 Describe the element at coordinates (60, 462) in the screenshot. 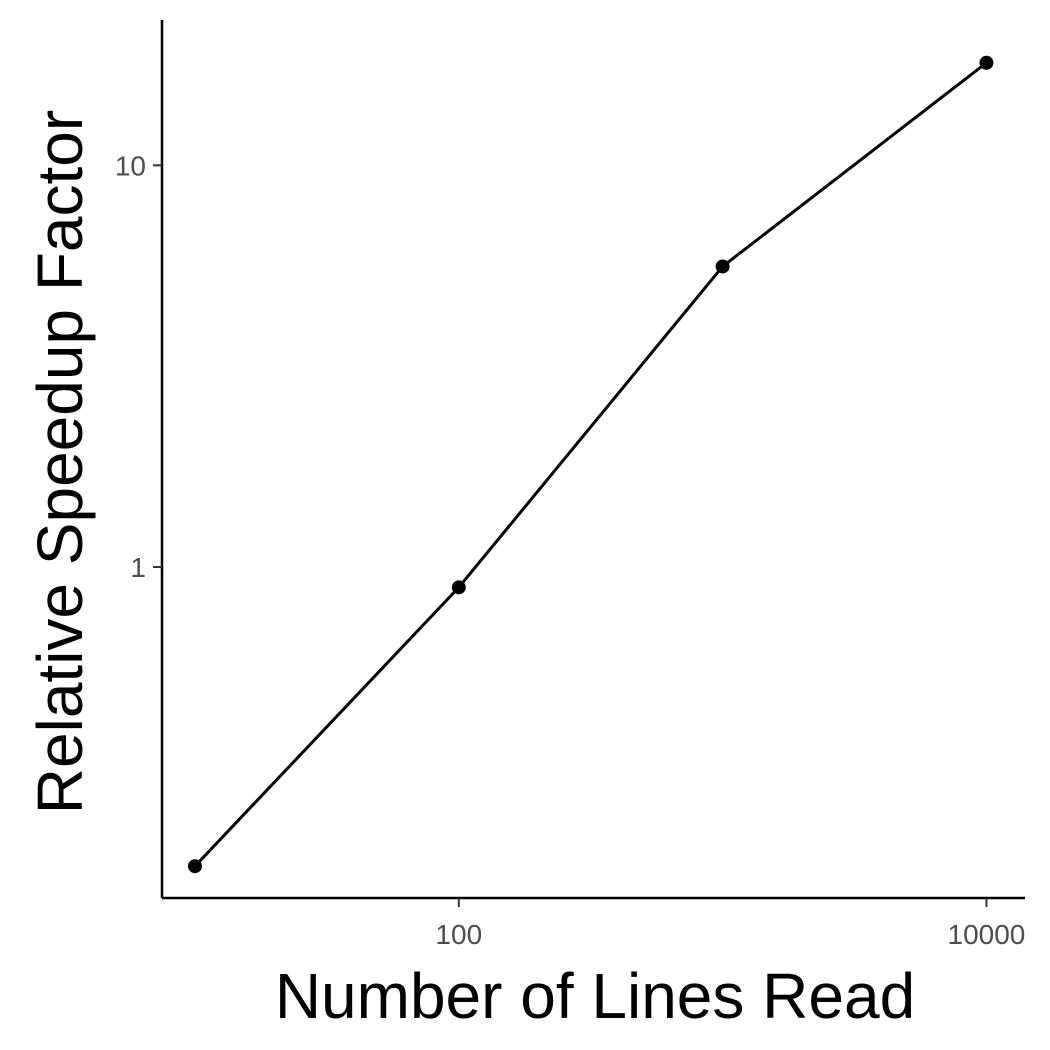

I see `y-axis-title: Relative Speedup Factor` at that location.